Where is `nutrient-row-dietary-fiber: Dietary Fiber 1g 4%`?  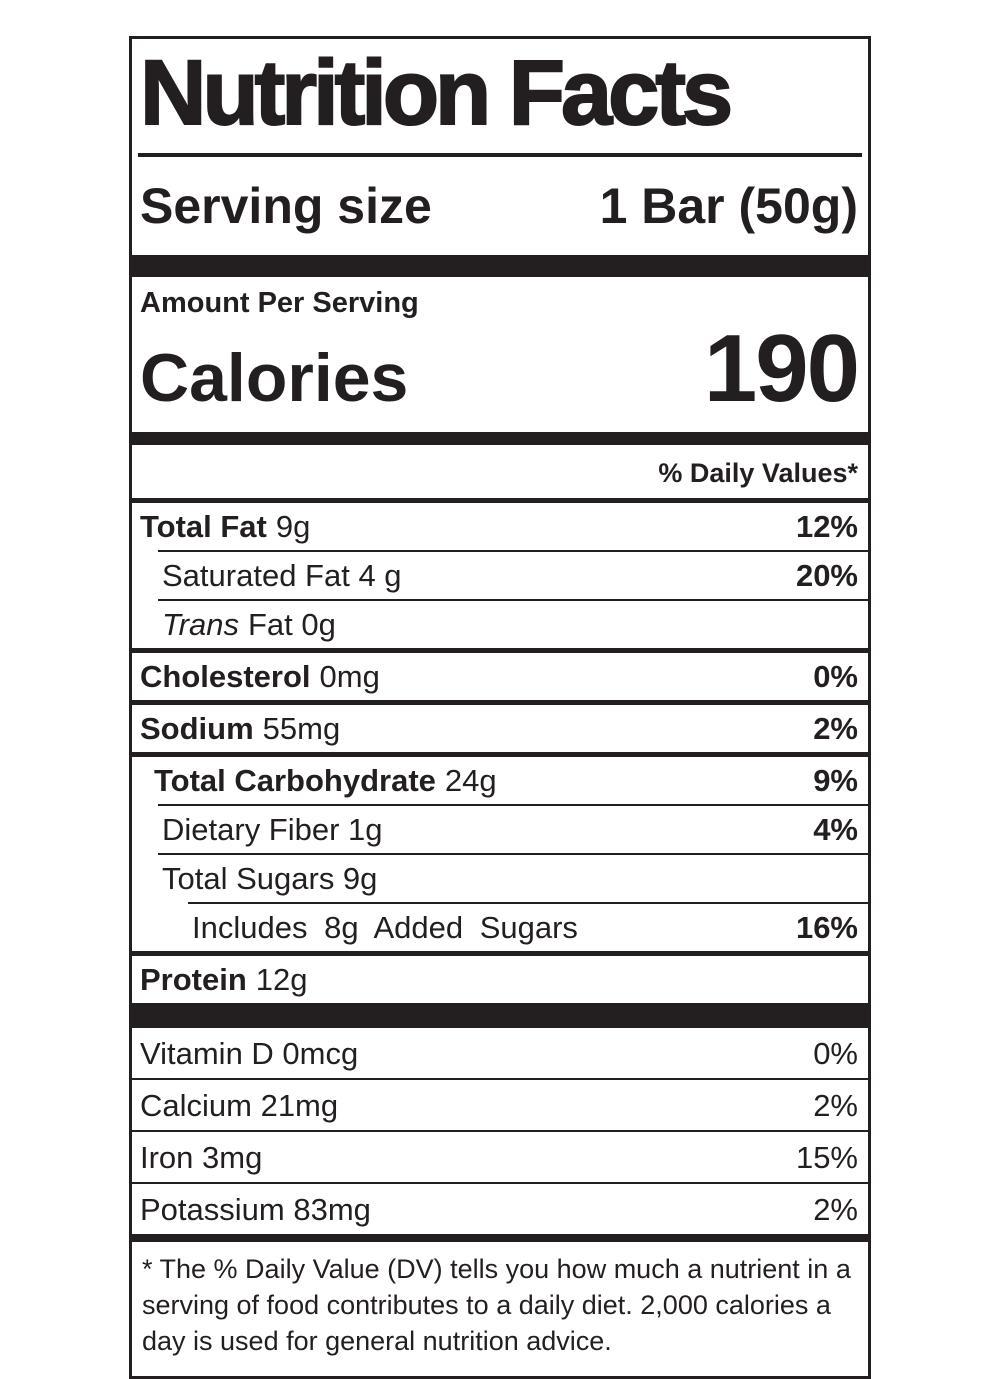
nutrient-row-dietary-fiber: Dietary Fiber 1g 4% is located at coordinates (513, 828).